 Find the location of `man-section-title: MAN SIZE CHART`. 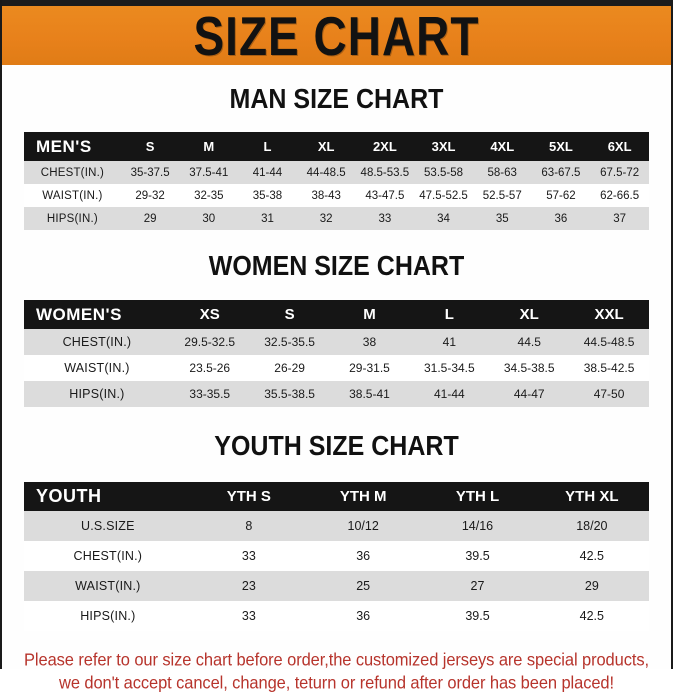

man-section-title: MAN SIZE CHART is located at coordinates (336, 99).